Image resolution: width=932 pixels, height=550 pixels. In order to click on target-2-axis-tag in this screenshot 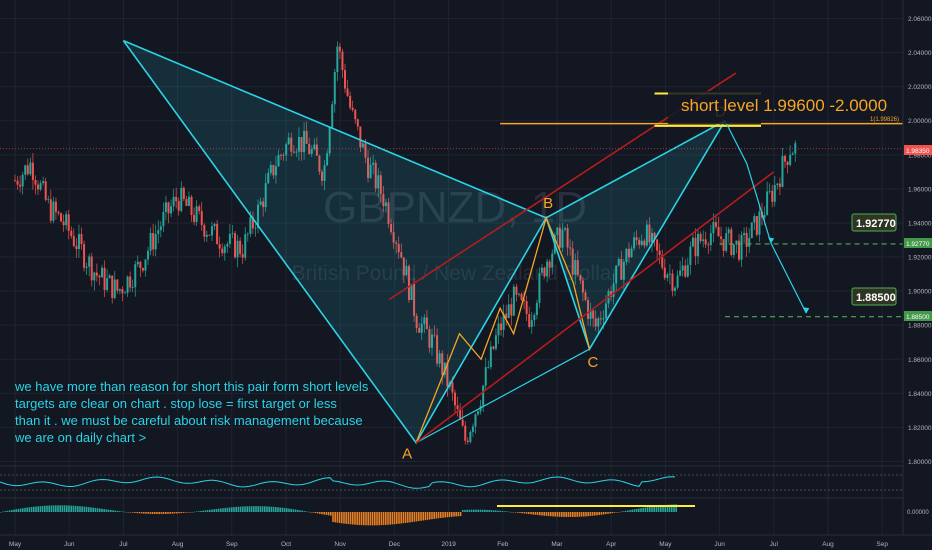, I will do `click(918, 316)`.